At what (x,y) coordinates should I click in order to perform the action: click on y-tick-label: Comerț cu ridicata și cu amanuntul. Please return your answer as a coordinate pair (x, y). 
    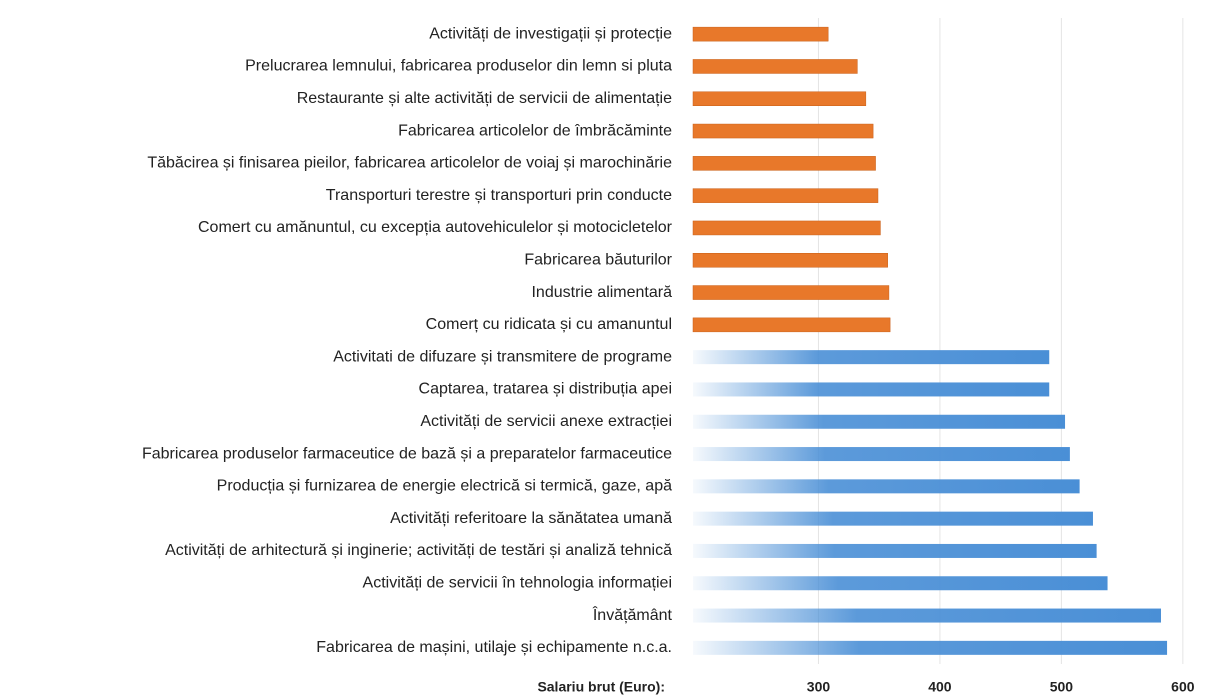
    Looking at the image, I should click on (549, 324).